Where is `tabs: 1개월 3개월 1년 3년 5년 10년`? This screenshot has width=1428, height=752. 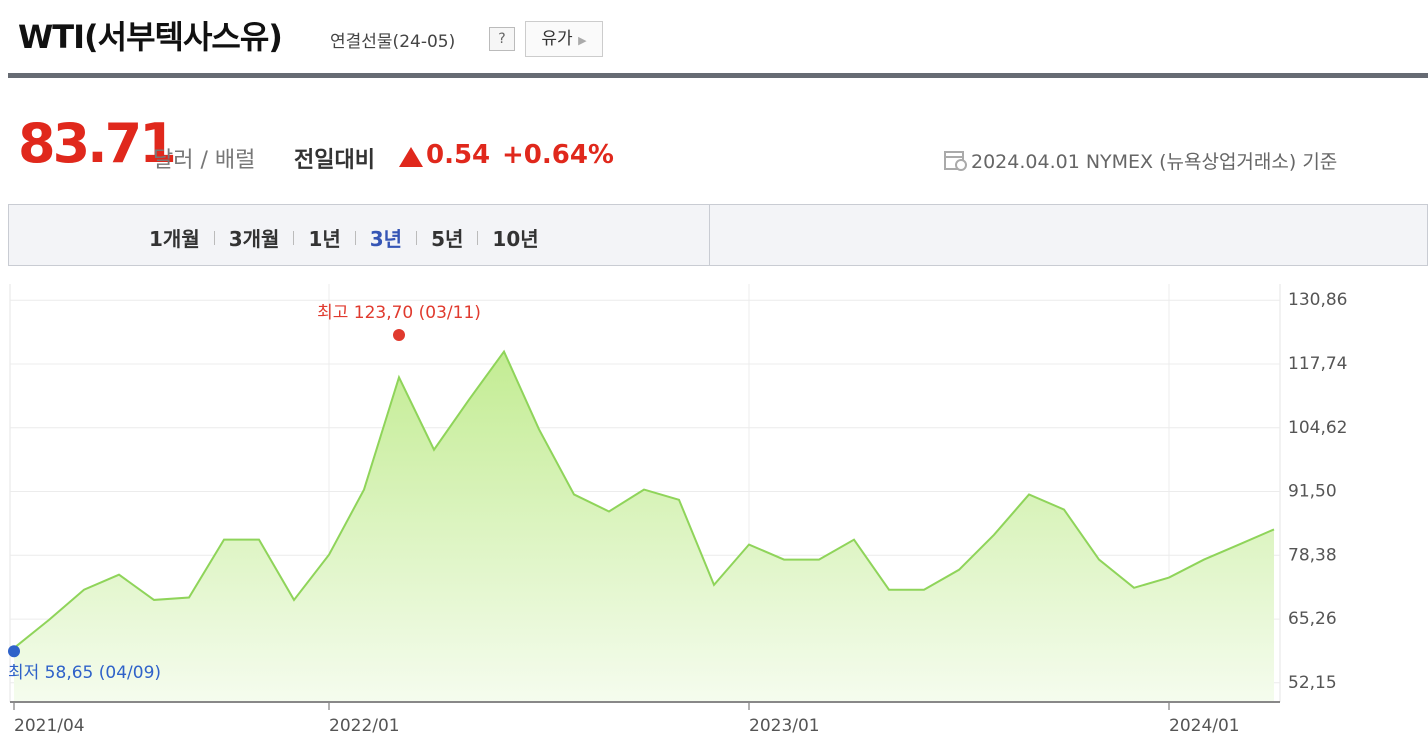
tabs: 1개월 3개월 1년 3년 5년 10년 is located at coordinates (344, 237).